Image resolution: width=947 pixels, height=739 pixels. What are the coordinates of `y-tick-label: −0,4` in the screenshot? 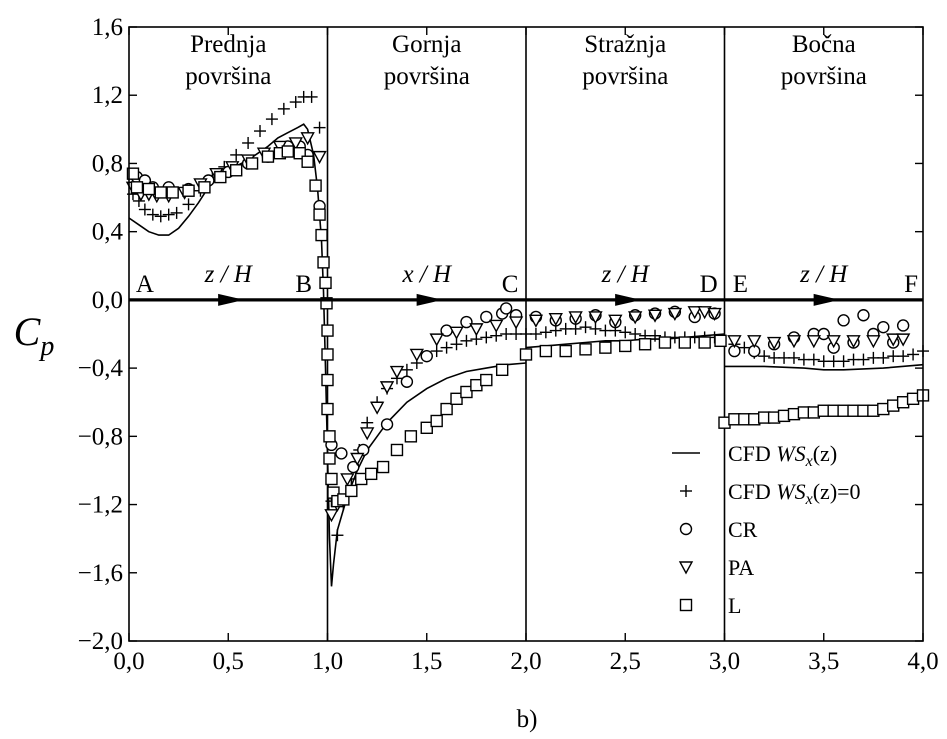 It's located at (101, 368).